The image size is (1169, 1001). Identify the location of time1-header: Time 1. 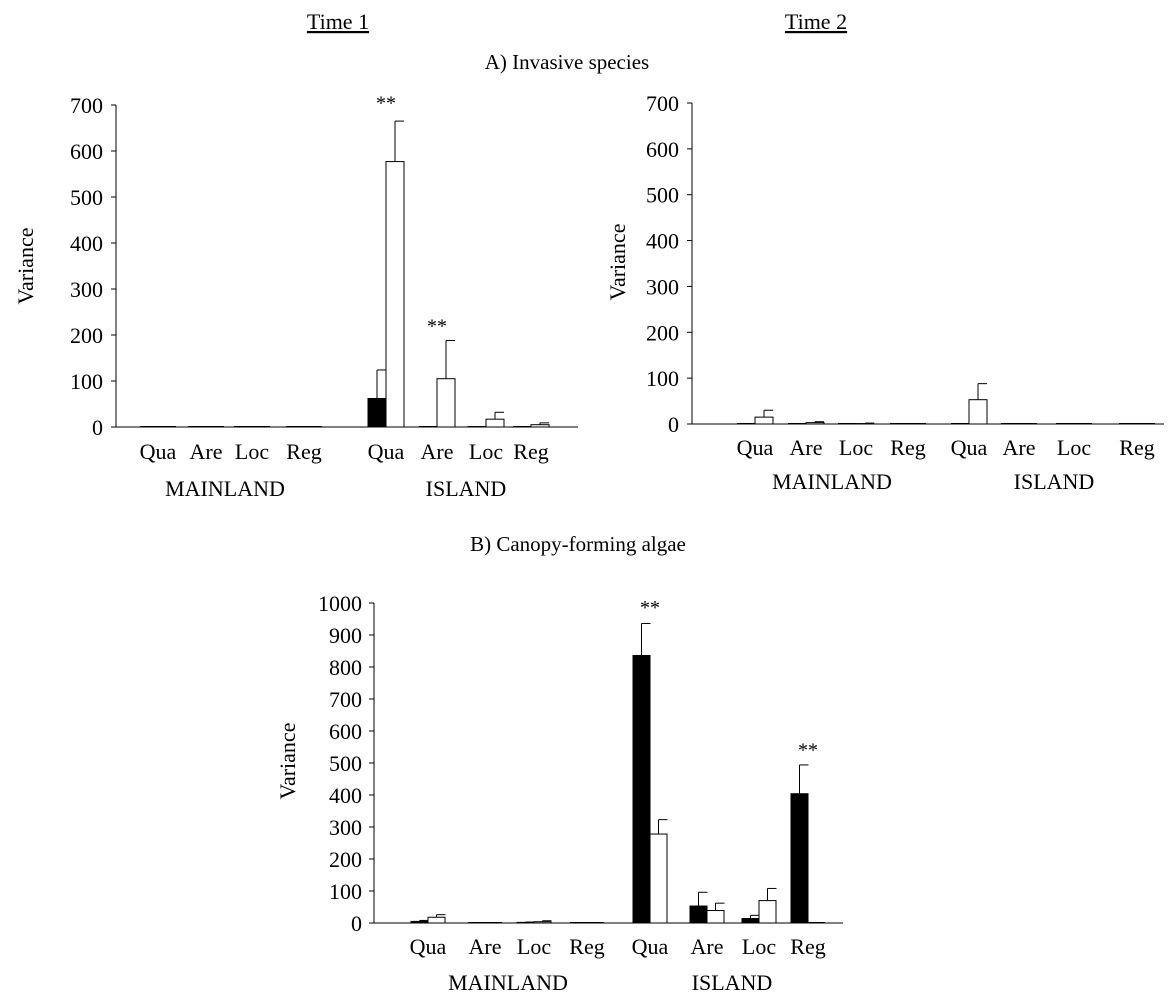
(338, 21).